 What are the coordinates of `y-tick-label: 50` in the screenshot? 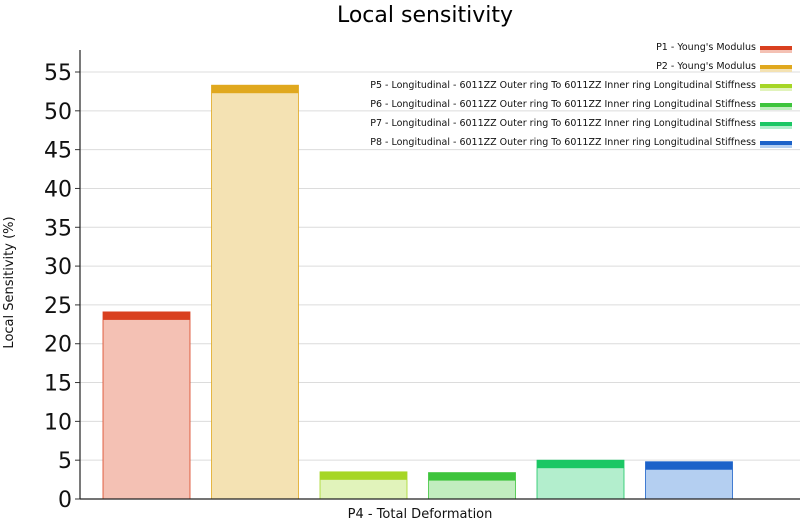 It's located at (58, 112).